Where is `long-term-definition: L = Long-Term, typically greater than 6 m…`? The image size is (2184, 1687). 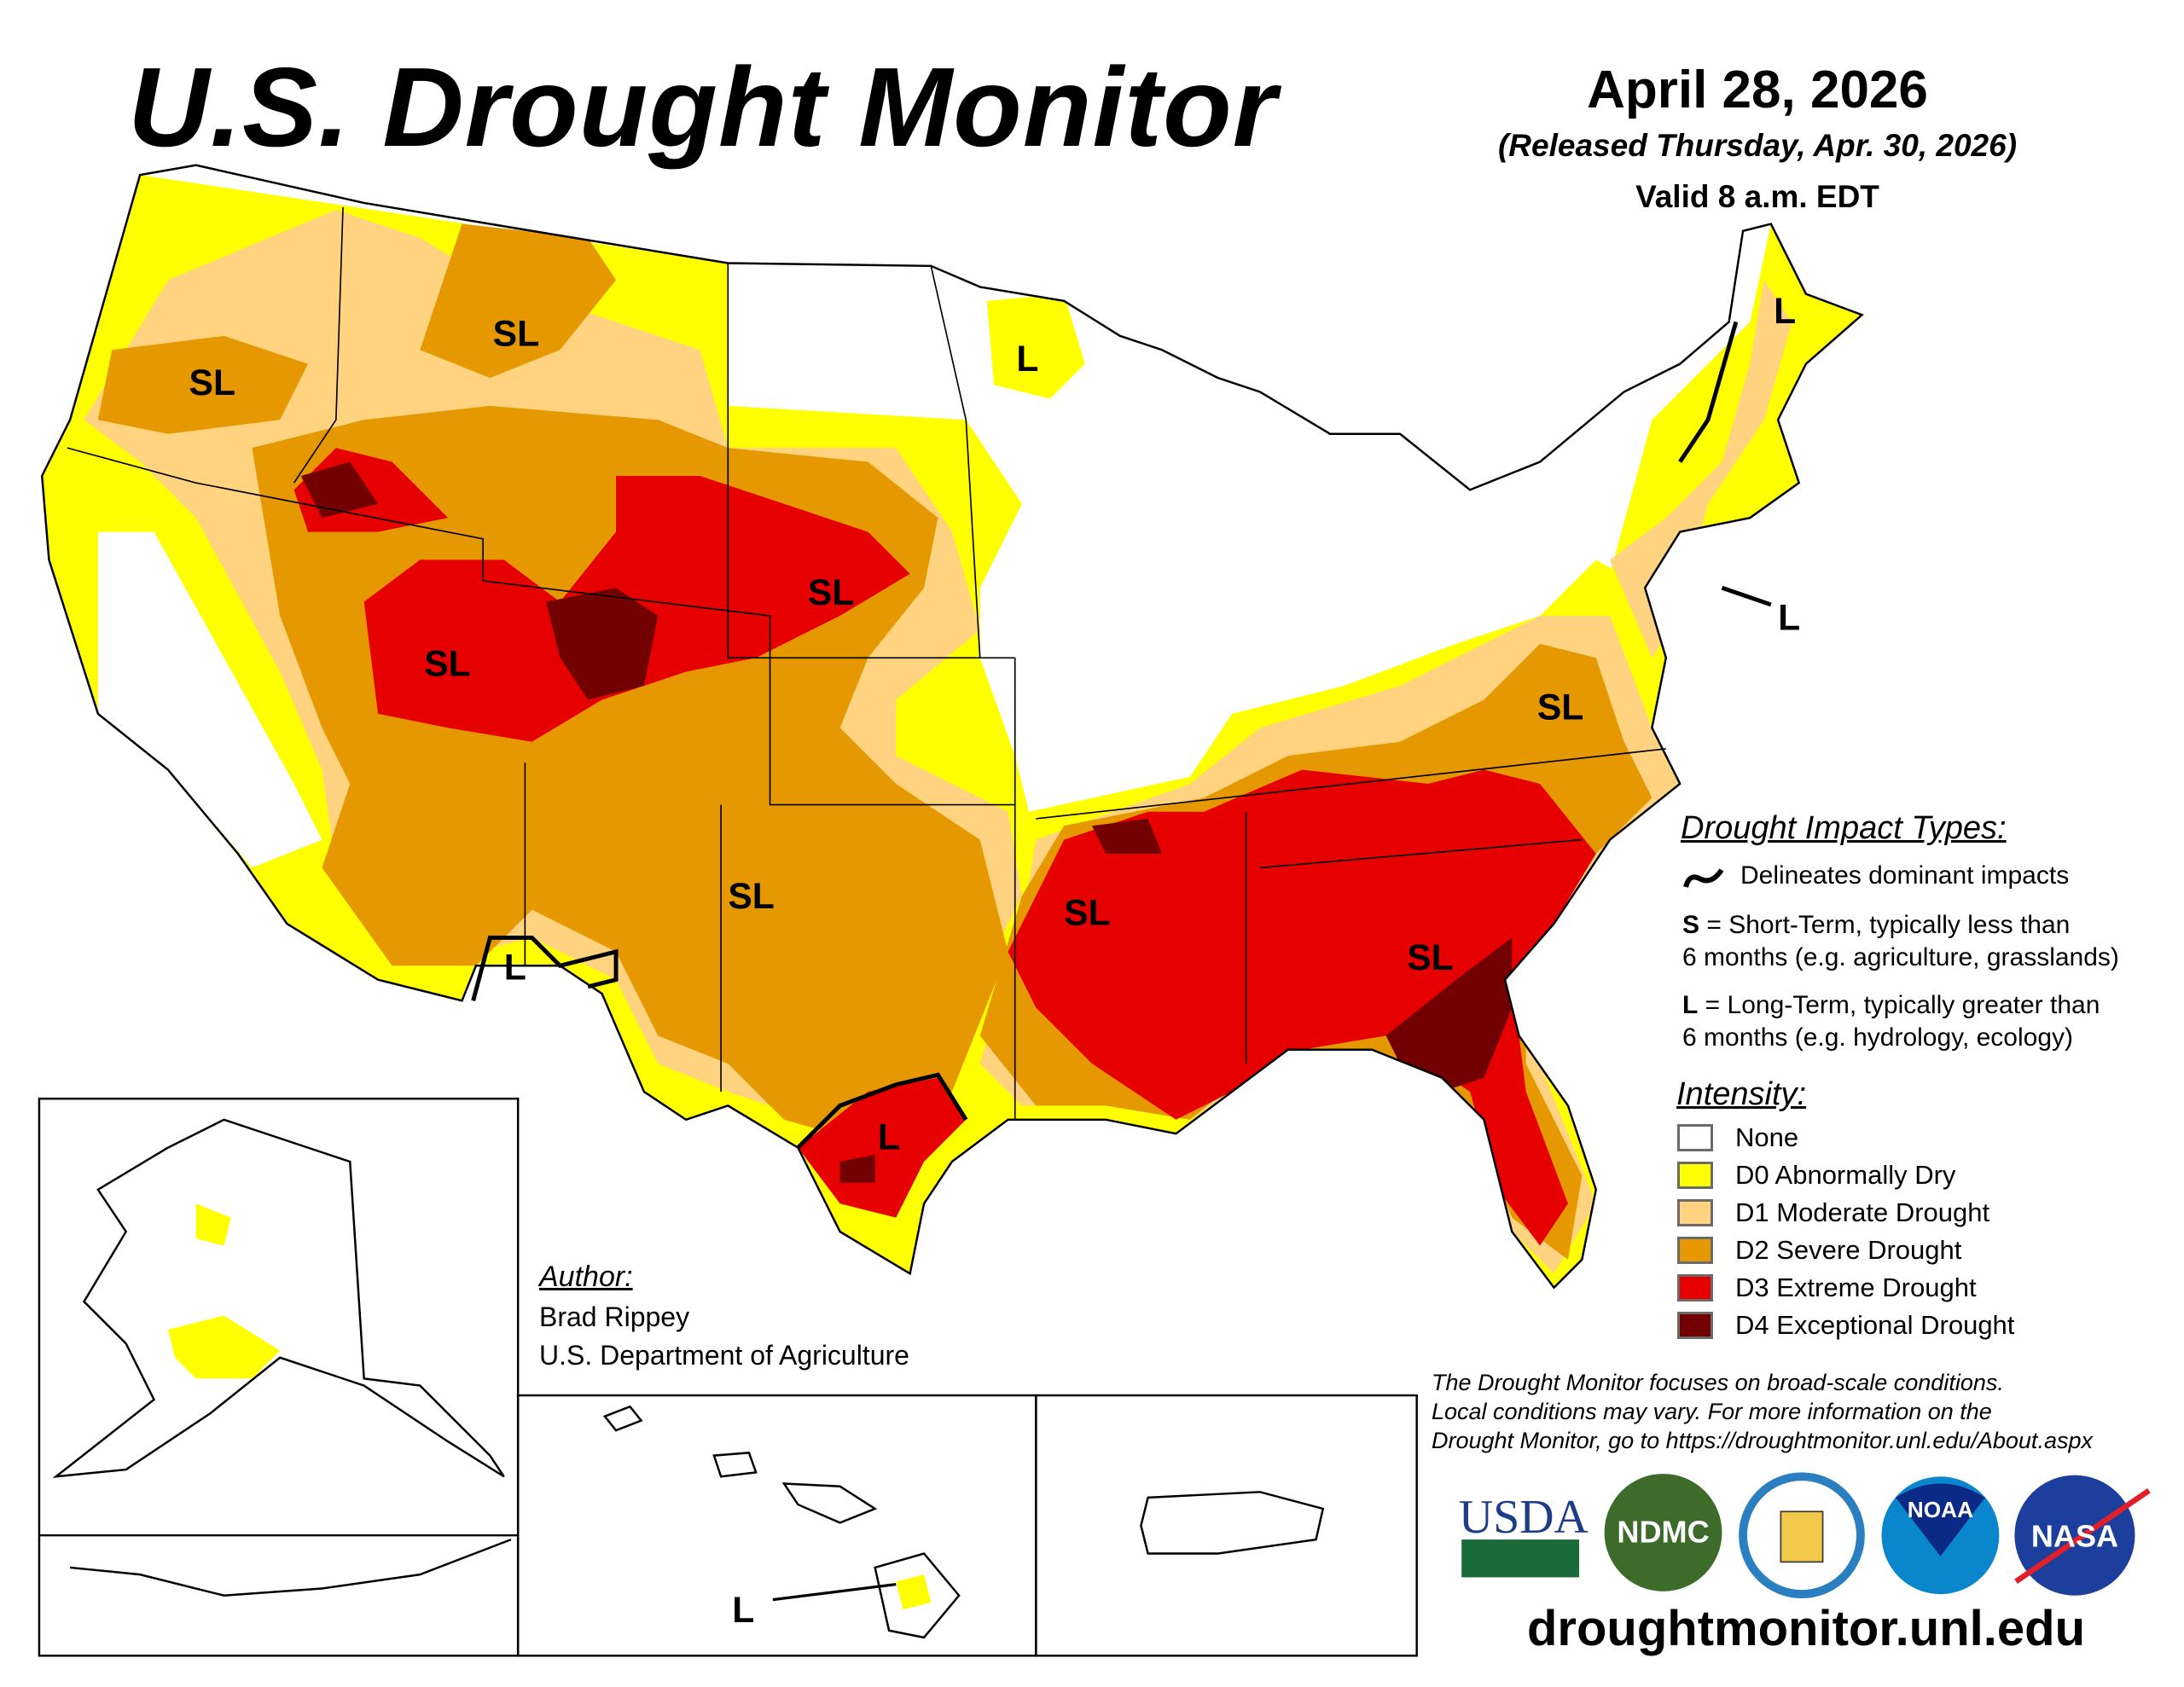
long-term-definition: L = Long-Term, typically greater than 6 m… is located at coordinates (1891, 1021).